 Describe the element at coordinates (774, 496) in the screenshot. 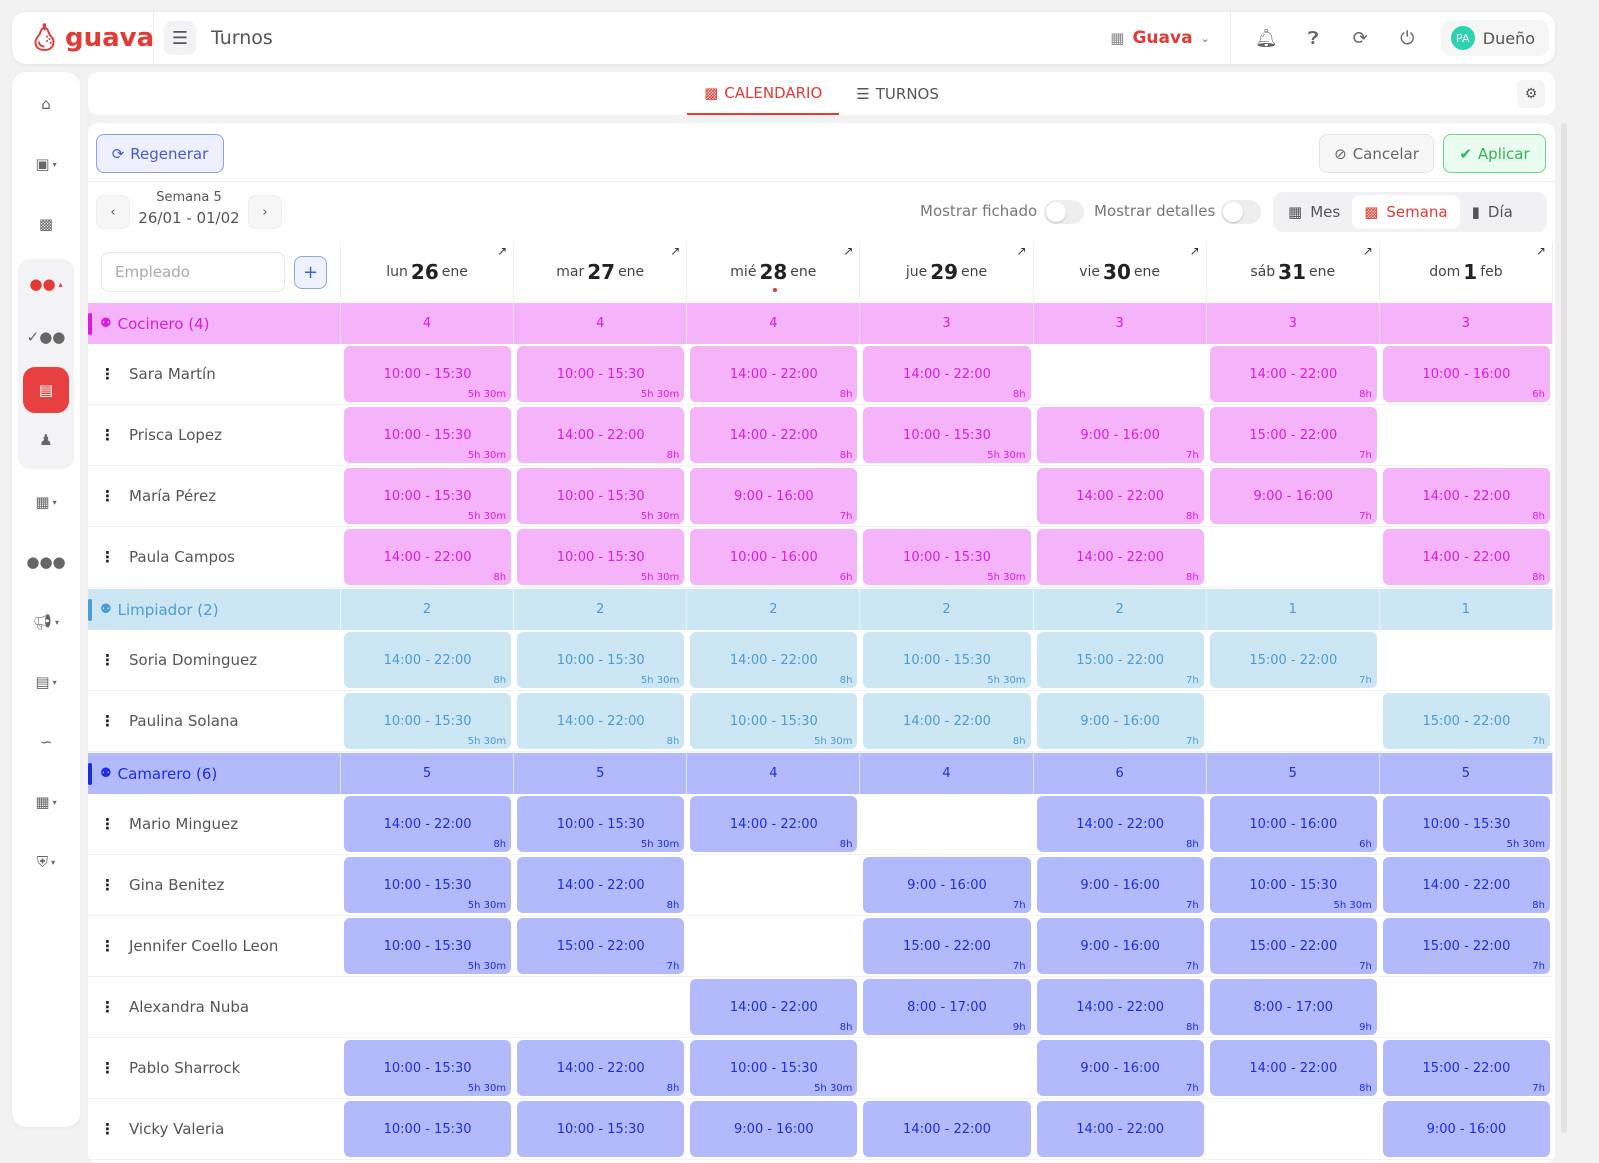

I see `shift-cell: 9:00 - 16:00 7h` at that location.